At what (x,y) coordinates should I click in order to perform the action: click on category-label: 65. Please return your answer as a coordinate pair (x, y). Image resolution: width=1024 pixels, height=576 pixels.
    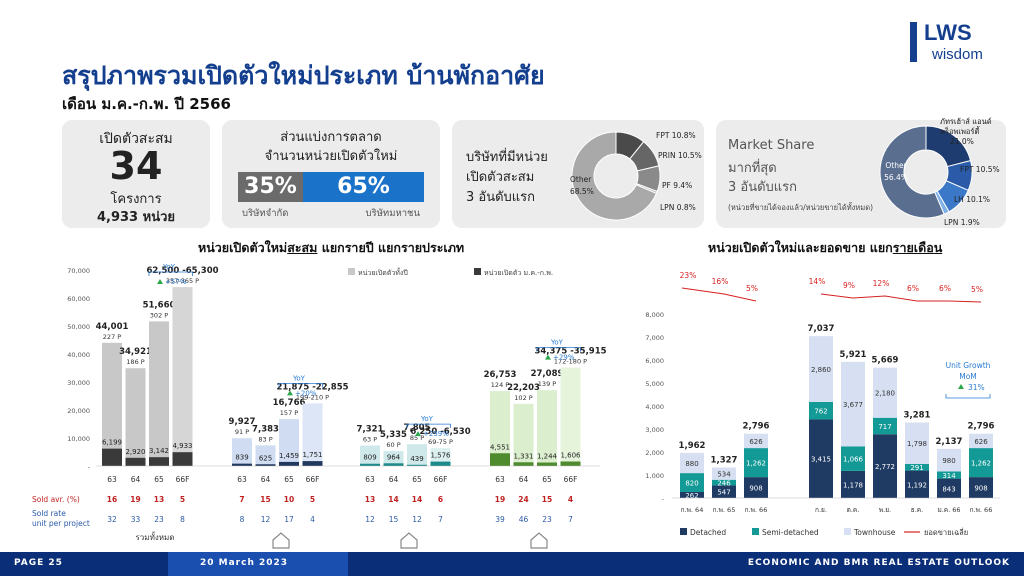
    Looking at the image, I should click on (417, 479).